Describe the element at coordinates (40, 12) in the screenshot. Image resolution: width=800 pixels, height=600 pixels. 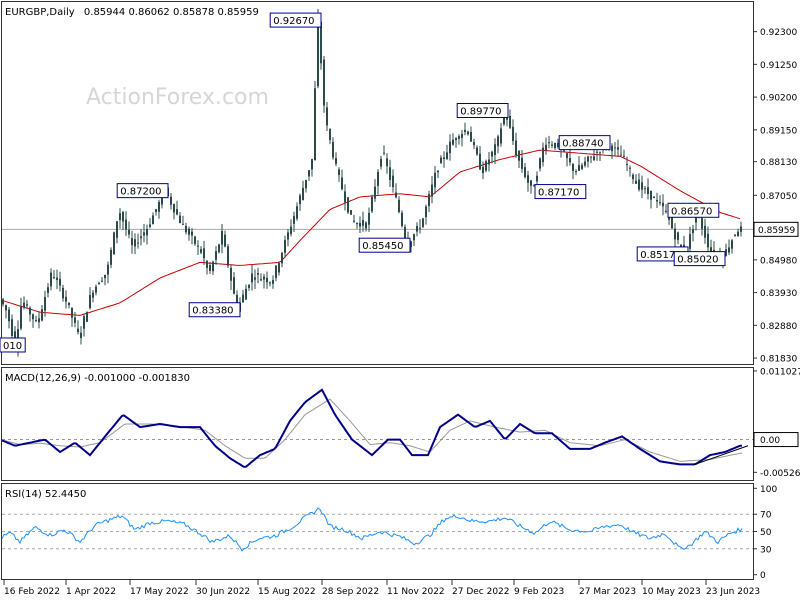
I see `symbol-label: EURGBP,Daily` at that location.